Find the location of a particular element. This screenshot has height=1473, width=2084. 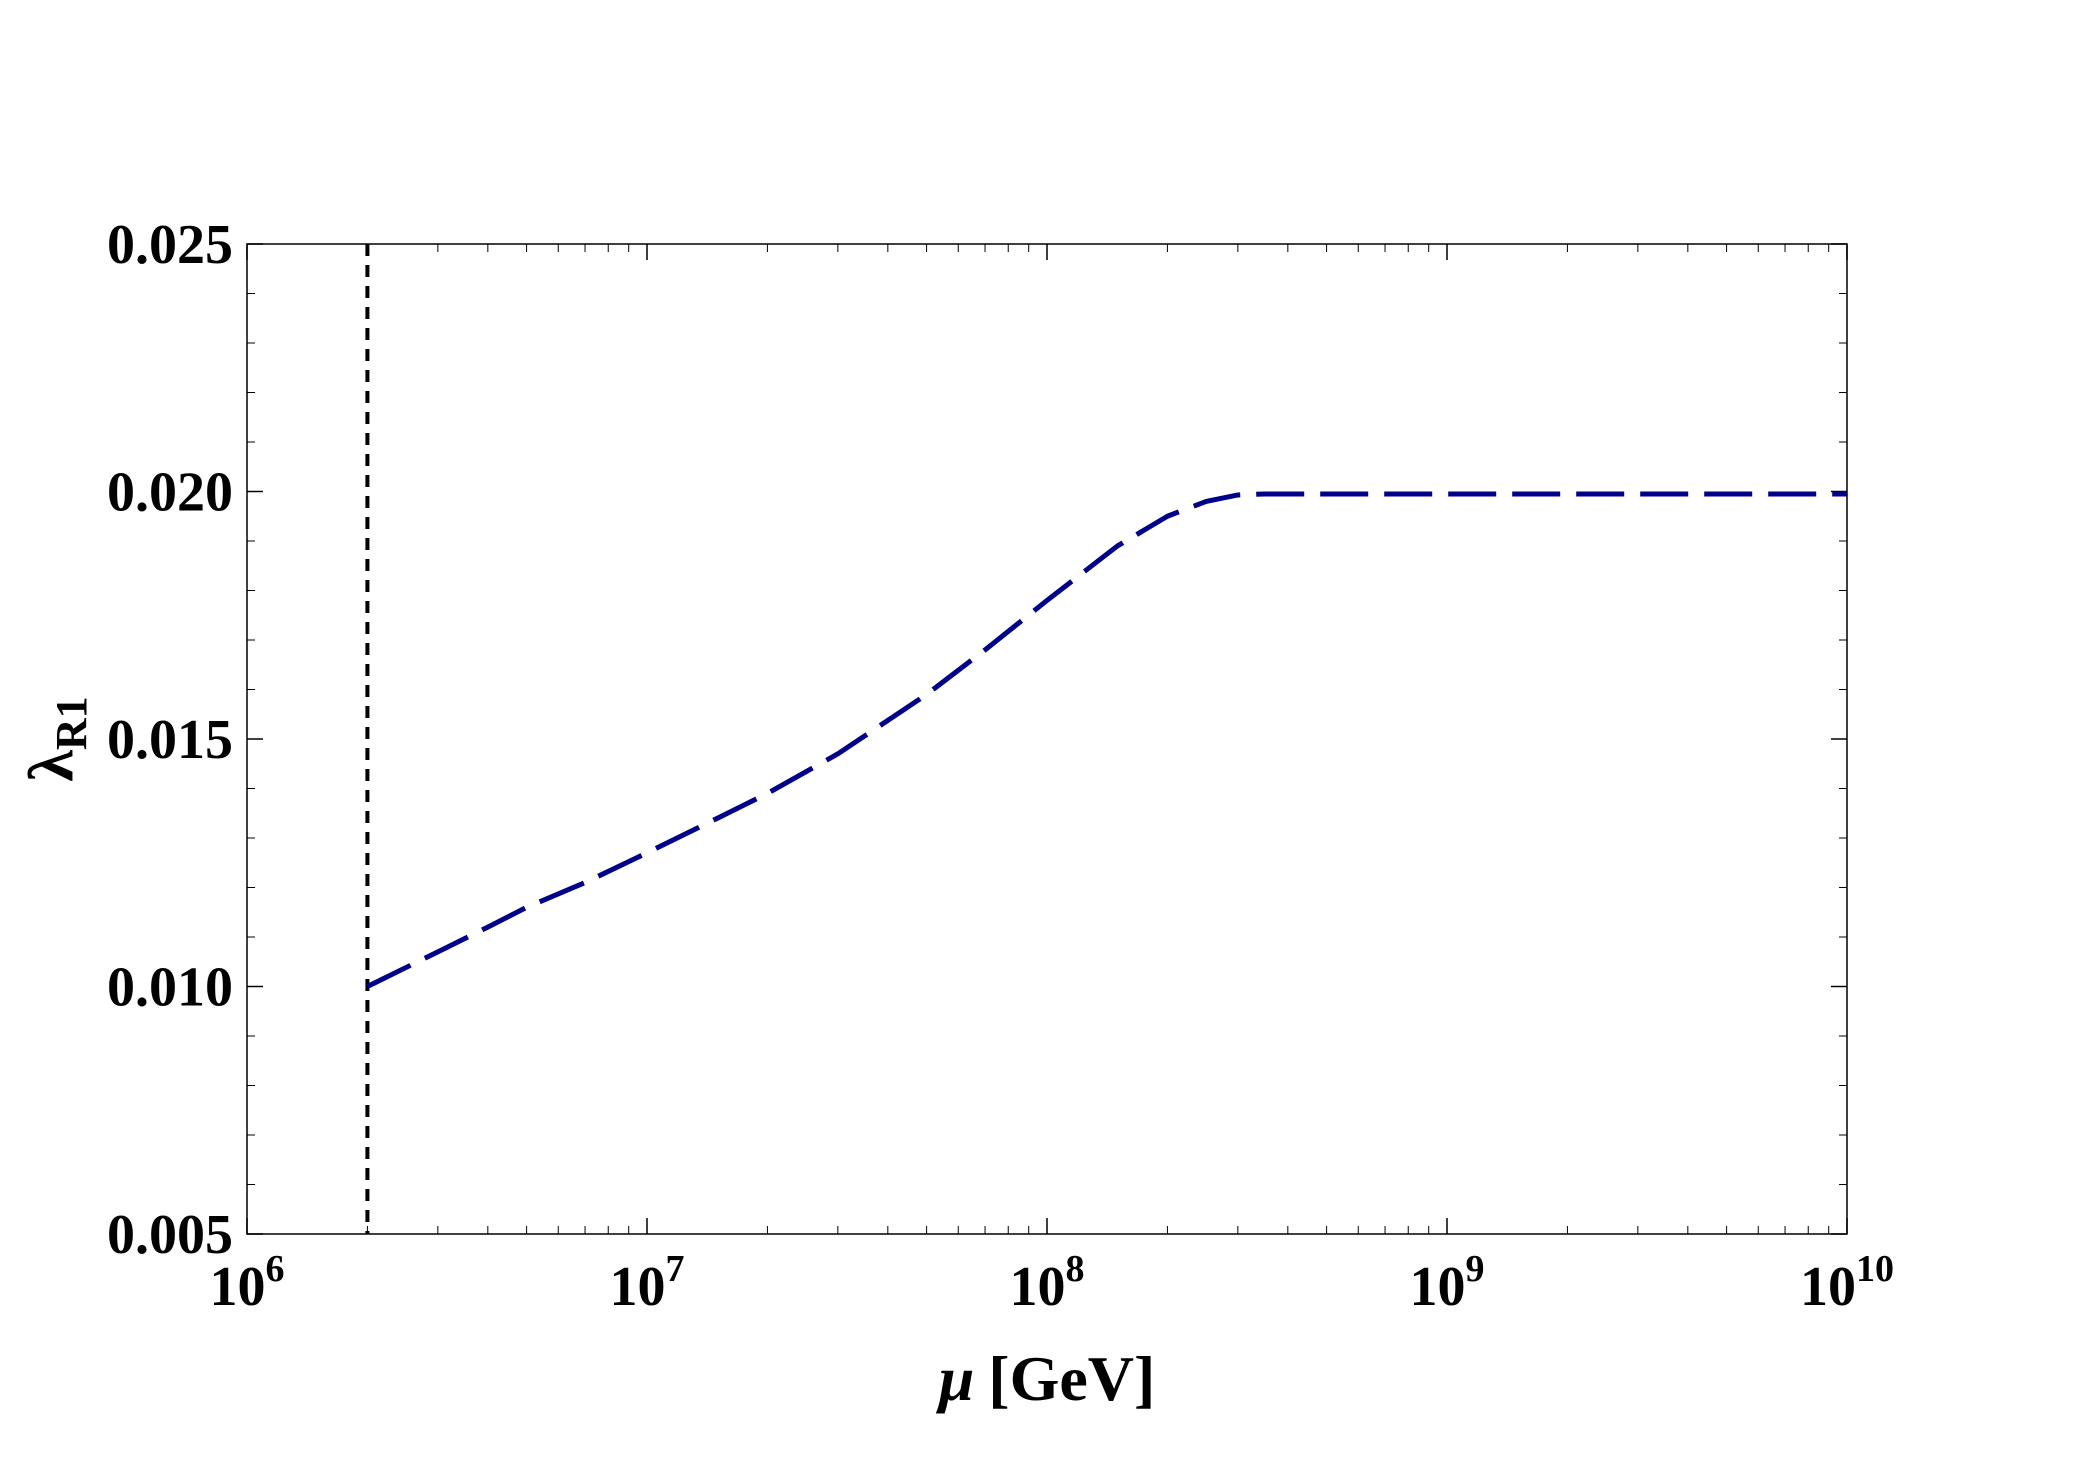

x-axis-title: μ [GeV] is located at coordinates (1046, 1378).